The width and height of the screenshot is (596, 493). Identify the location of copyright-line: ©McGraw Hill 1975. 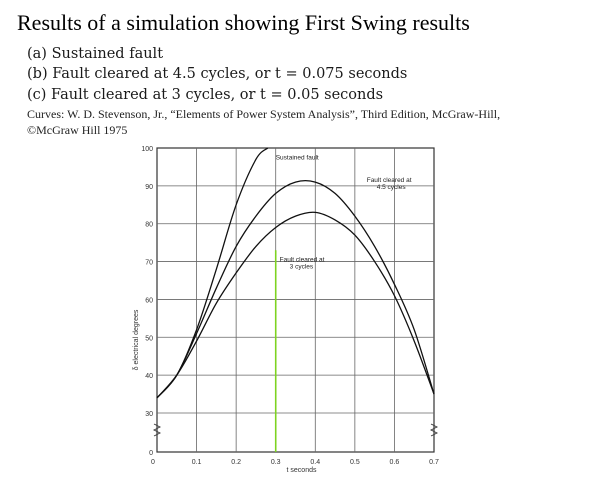
(77, 130).